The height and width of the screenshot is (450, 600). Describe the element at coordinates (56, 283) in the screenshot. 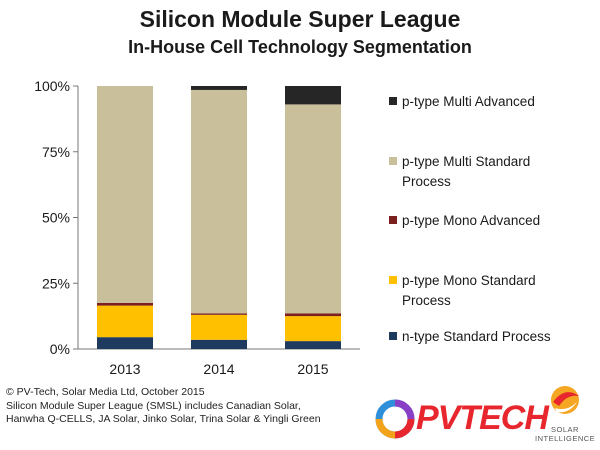

I see `y-tick-label: 25%` at that location.